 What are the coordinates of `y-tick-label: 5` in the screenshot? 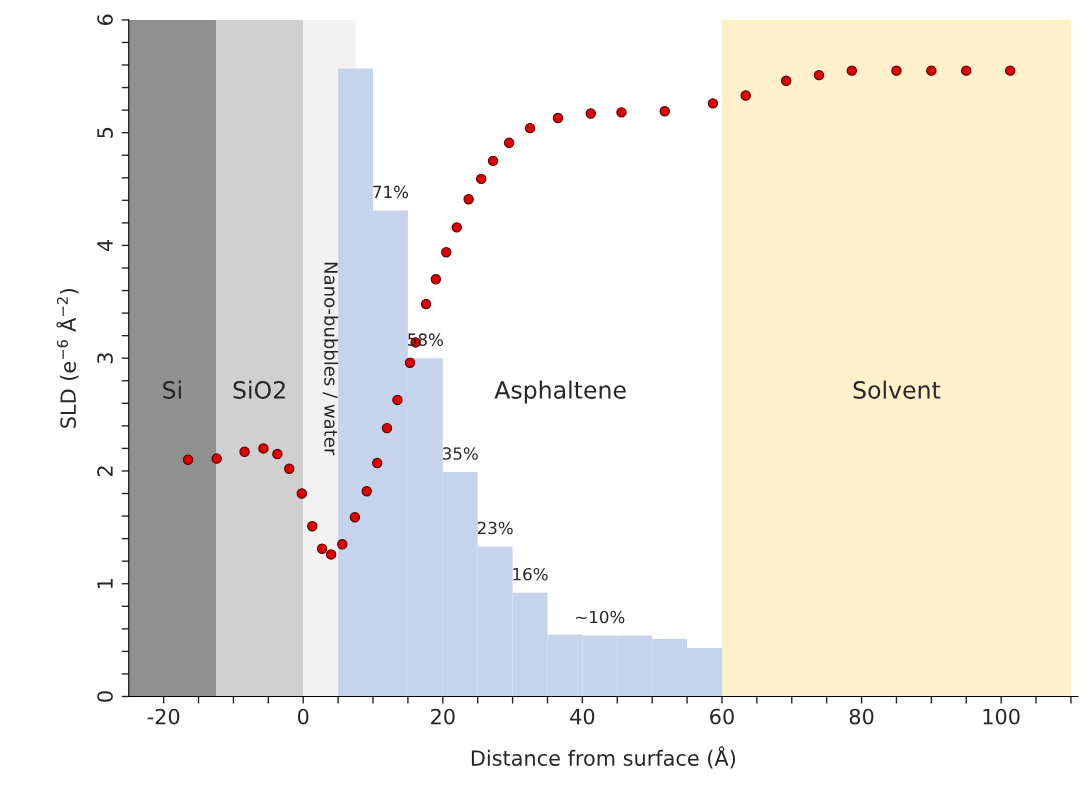 It's located at (105, 132).